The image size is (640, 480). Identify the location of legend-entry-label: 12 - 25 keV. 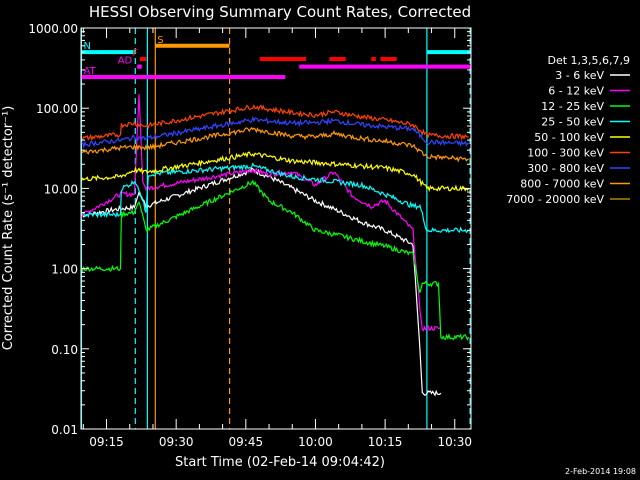
(572, 106).